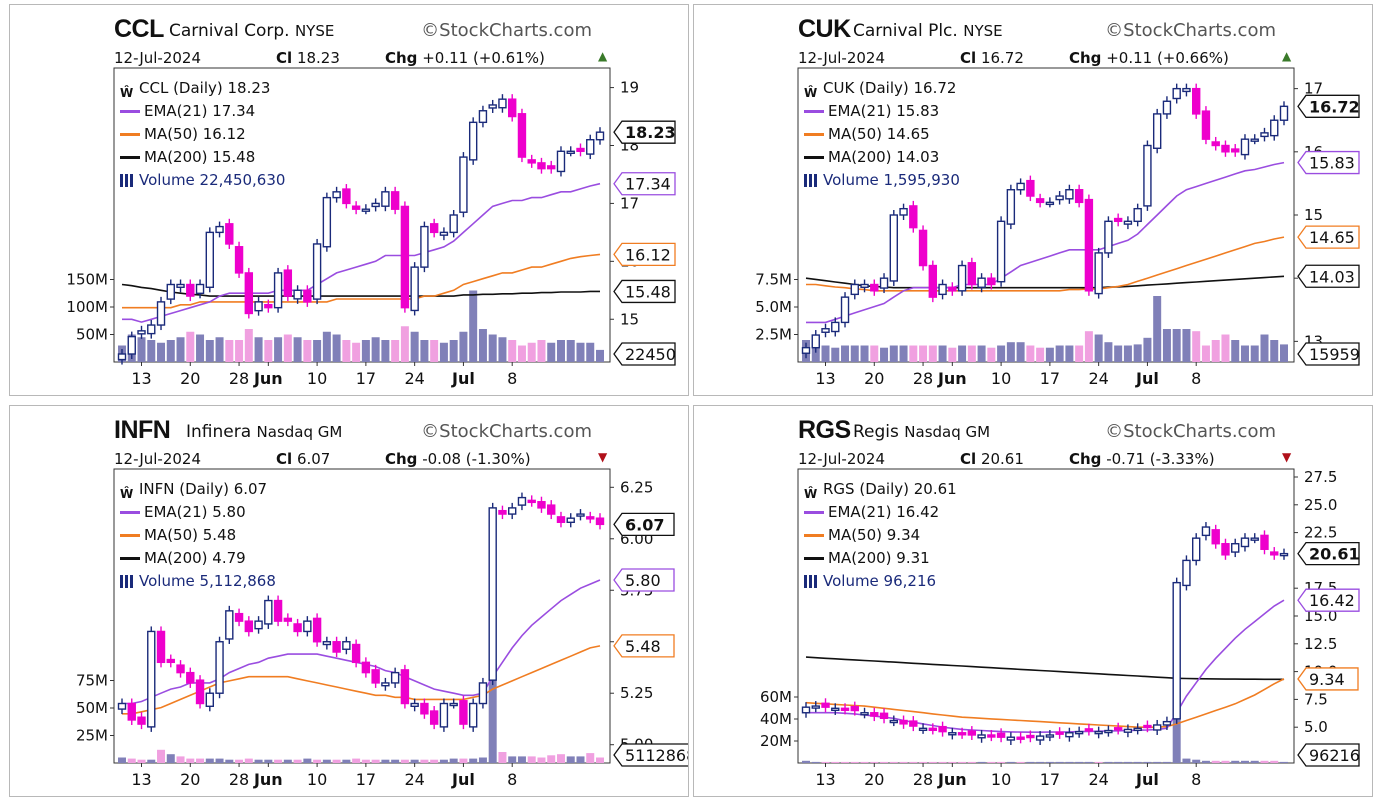  I want to click on date-tick-label: 8, so click(512, 378).